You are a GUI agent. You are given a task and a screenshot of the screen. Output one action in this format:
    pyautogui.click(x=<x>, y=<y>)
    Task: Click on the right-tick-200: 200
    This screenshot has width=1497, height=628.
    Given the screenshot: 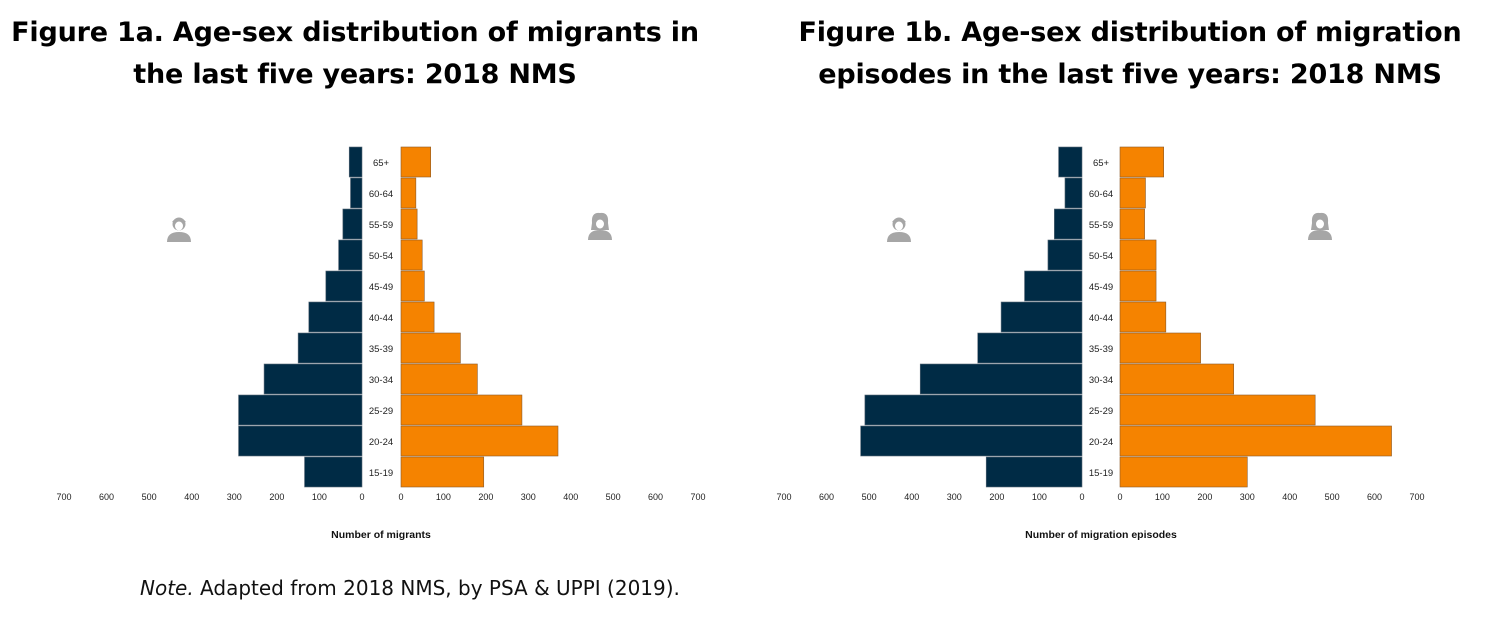 What is the action you would take?
    pyautogui.click(x=1204, y=497)
    